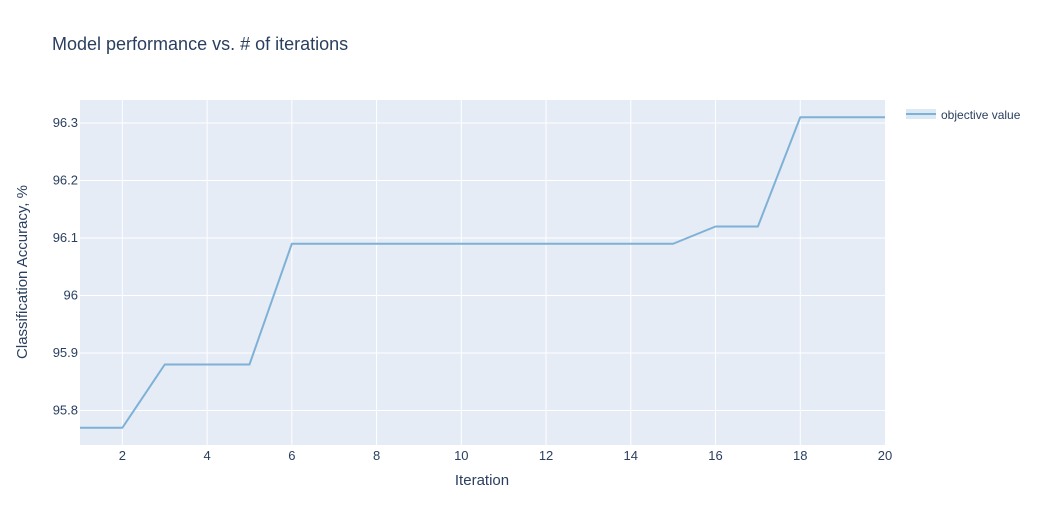  Describe the element at coordinates (65, 122) in the screenshot. I see `y-tick-label: 96.3` at that location.